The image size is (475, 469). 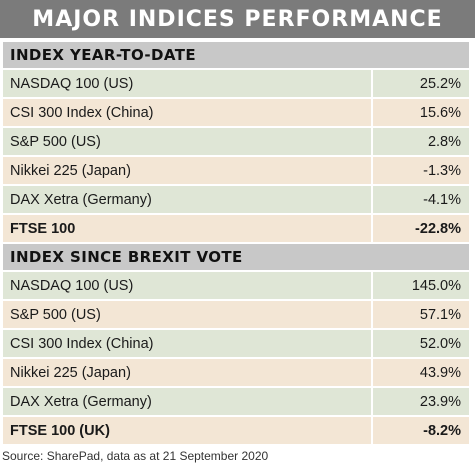 I want to click on index-value: 57.1%, so click(x=421, y=314).